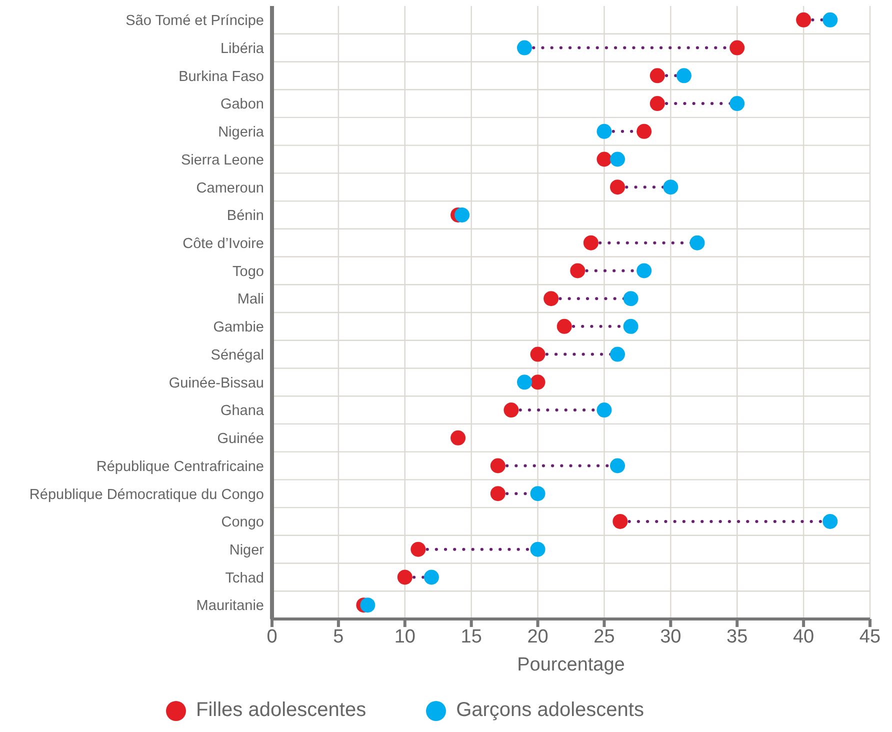  Describe the element at coordinates (230, 606) in the screenshot. I see `y-tick-label: Mauritanie` at that location.